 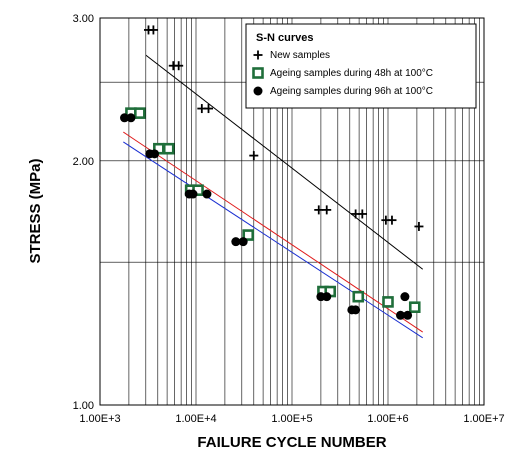 What do you see at coordinates (351, 91) in the screenshot?
I see `legend-item-label: Ageing samples during 96h at 100°C` at bounding box center [351, 91].